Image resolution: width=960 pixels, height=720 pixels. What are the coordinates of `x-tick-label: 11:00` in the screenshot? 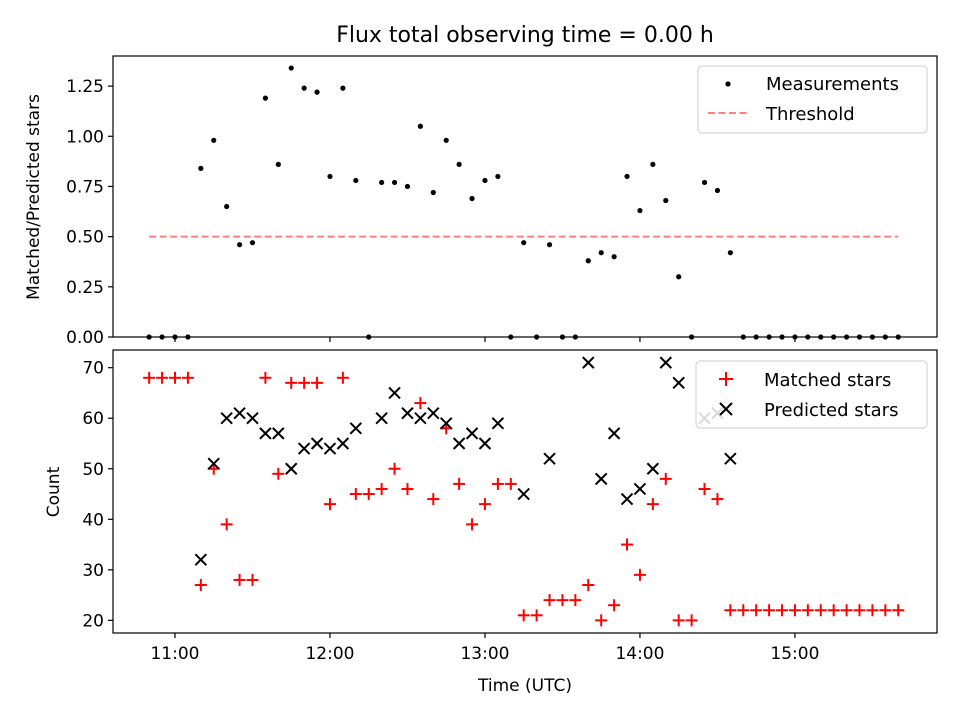 It's located at (174, 654).